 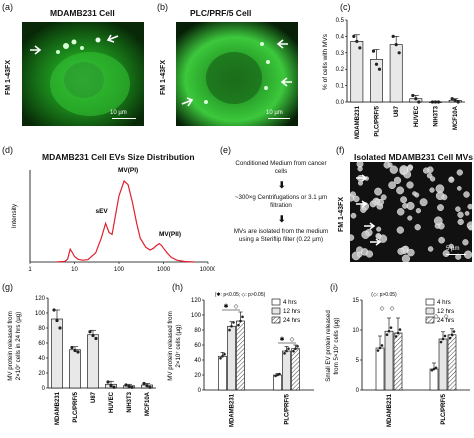 I want to click on significance-legend: (◇: p>0.05), so click(x=384, y=295).